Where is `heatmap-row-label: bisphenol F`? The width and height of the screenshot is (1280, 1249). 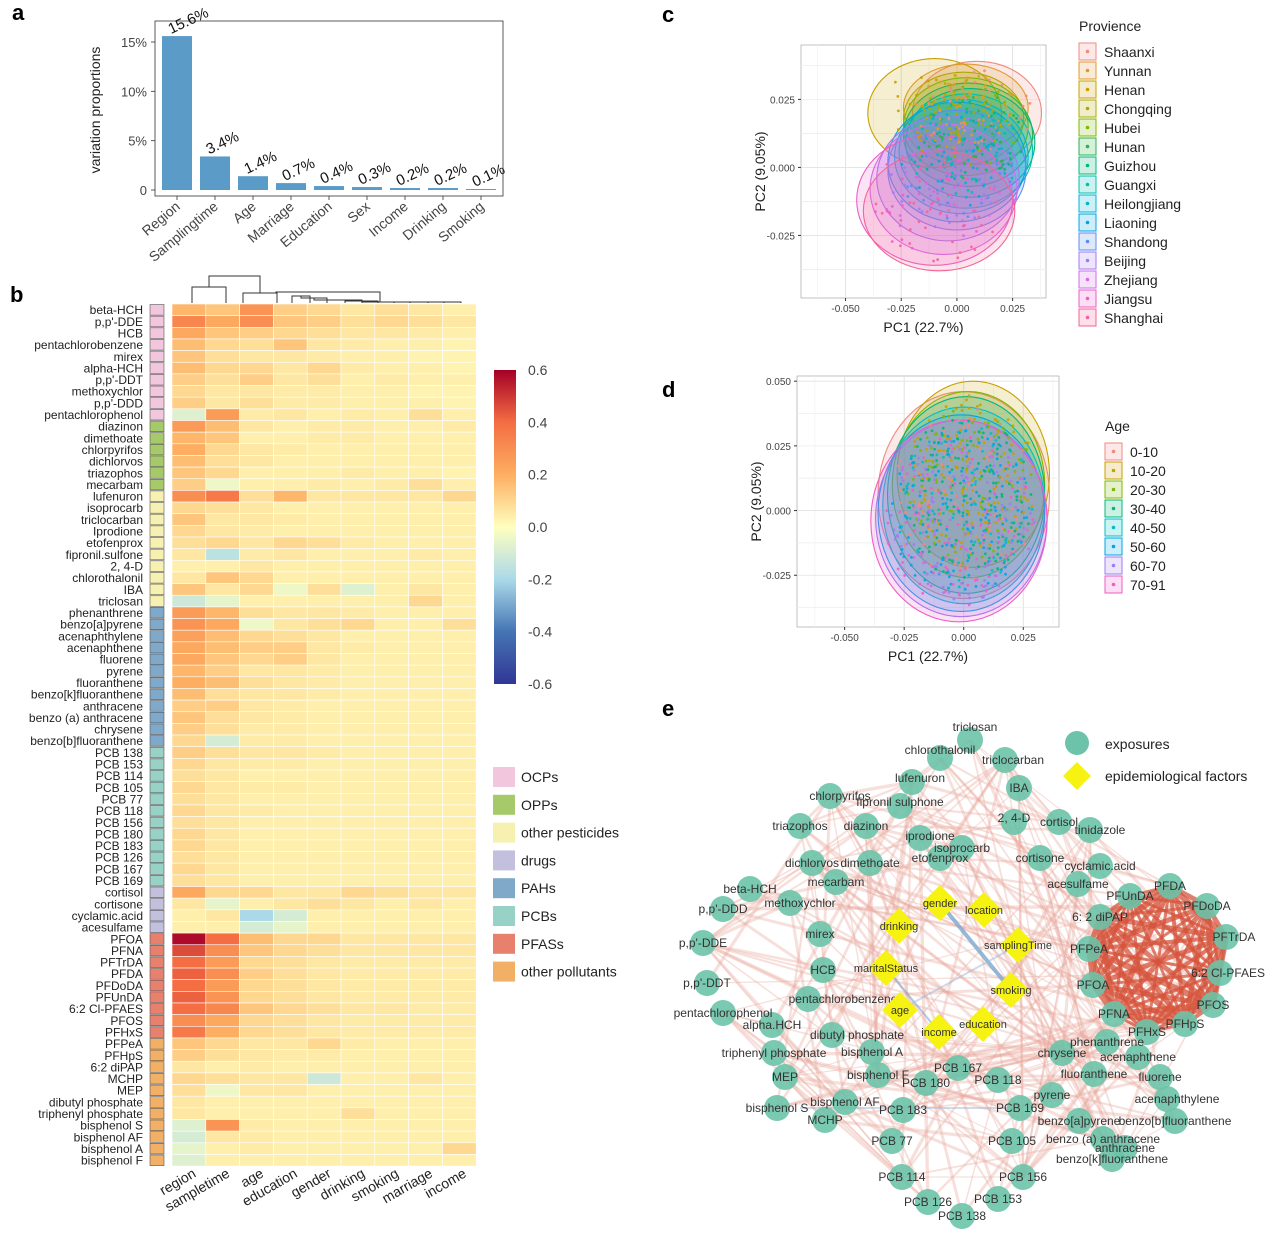
heatmap-row-label: bisphenol F is located at coordinates (112, 1161).